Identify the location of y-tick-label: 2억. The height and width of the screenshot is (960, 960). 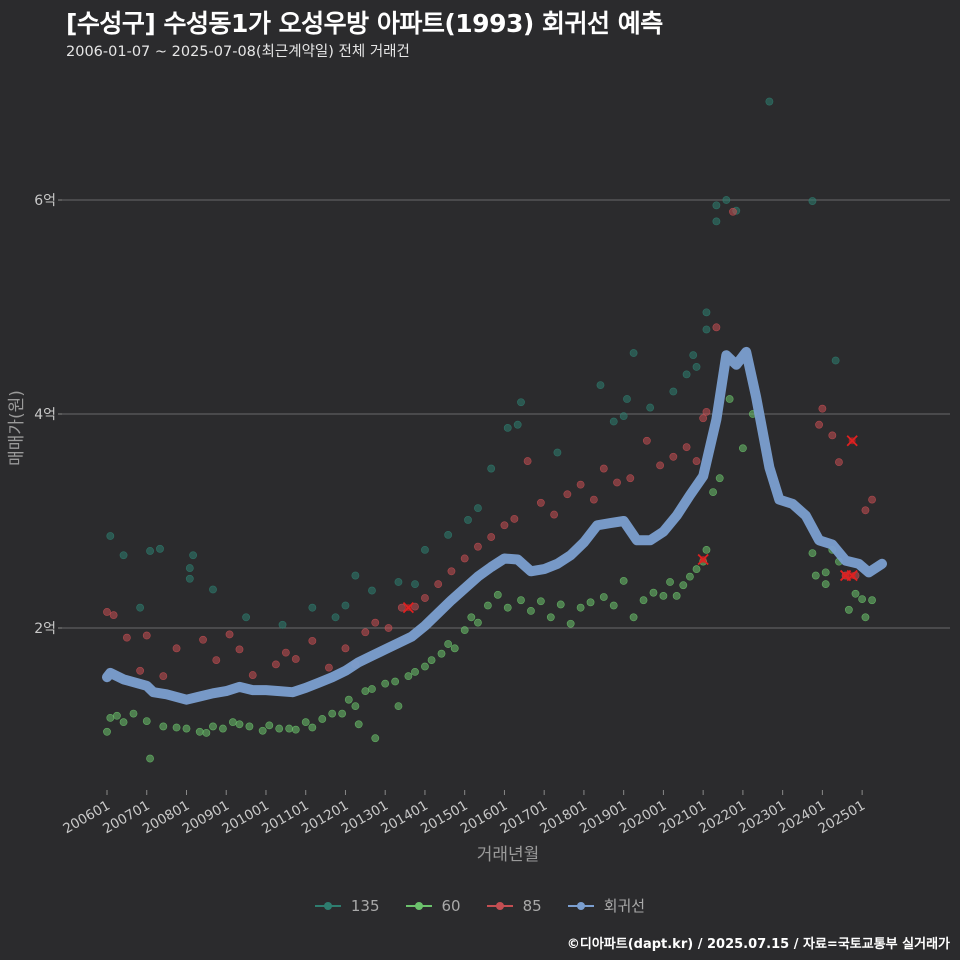
(45, 629).